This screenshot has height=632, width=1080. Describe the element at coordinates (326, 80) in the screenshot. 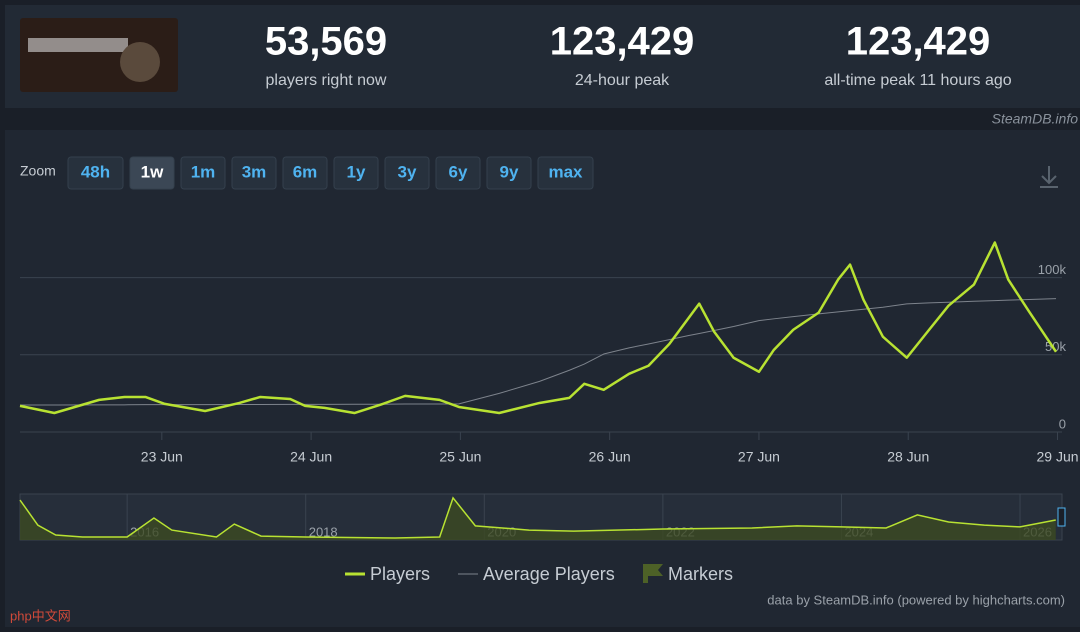

I see `stat-label: players right now` at that location.